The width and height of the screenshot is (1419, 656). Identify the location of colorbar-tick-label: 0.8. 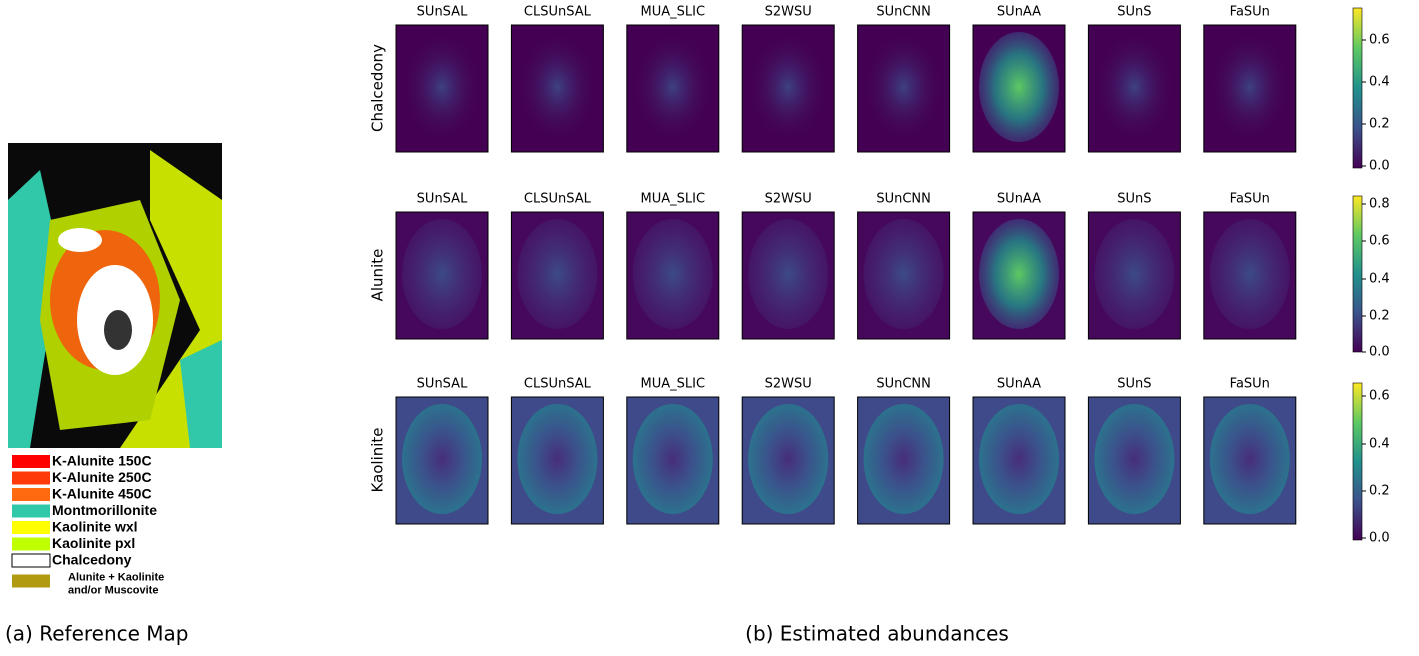
(1379, 204).